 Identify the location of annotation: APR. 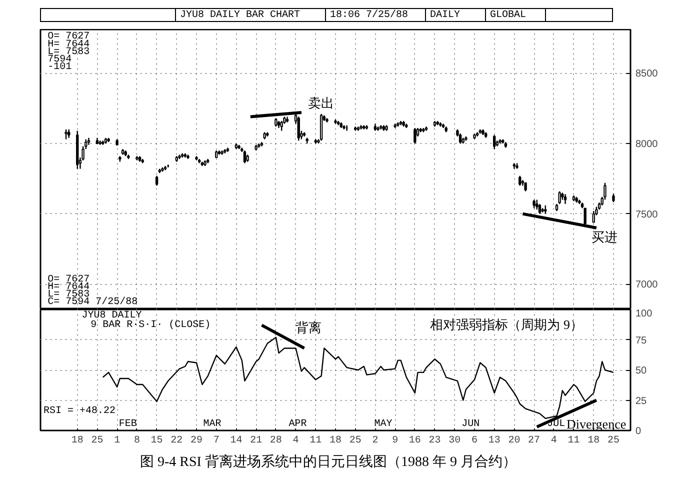
(297, 424).